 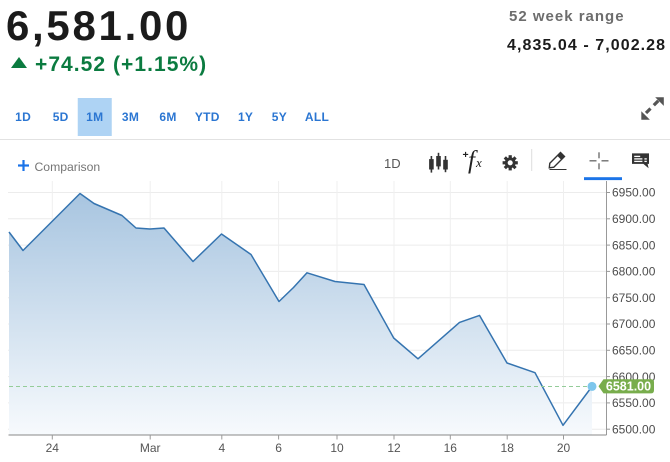 I want to click on svg-text: 20, so click(x=564, y=448).